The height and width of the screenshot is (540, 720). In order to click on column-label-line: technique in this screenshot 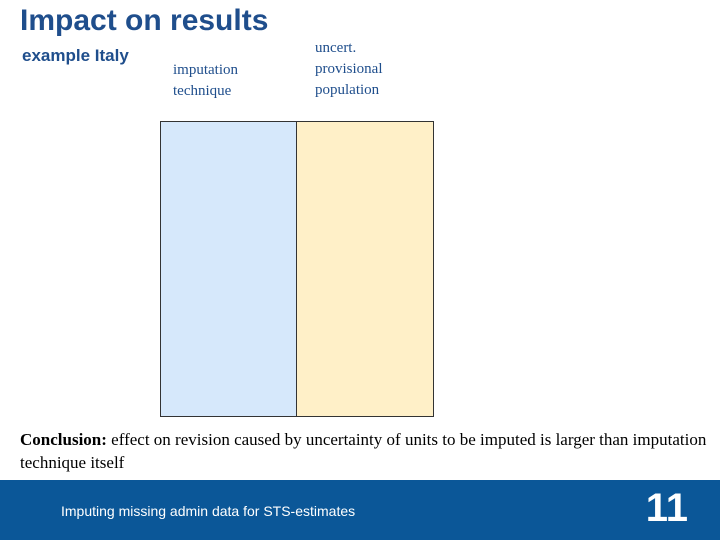, I will do `click(202, 91)`.